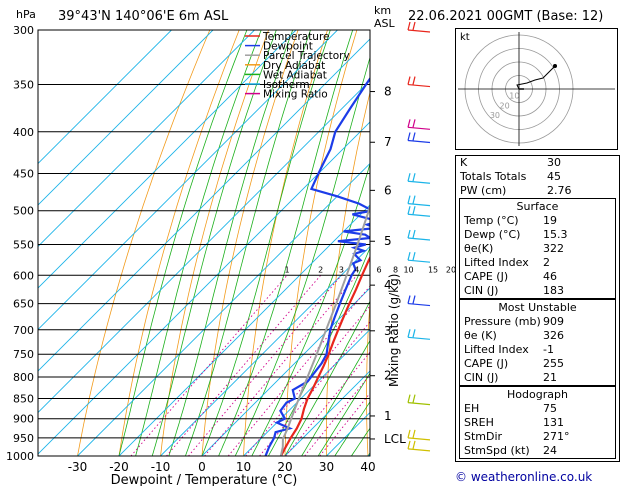 This screenshot has height=486, width=629. What do you see at coordinates (294, 66) in the screenshot?
I see `legend-label: Dry Adiabat` at bounding box center [294, 66].